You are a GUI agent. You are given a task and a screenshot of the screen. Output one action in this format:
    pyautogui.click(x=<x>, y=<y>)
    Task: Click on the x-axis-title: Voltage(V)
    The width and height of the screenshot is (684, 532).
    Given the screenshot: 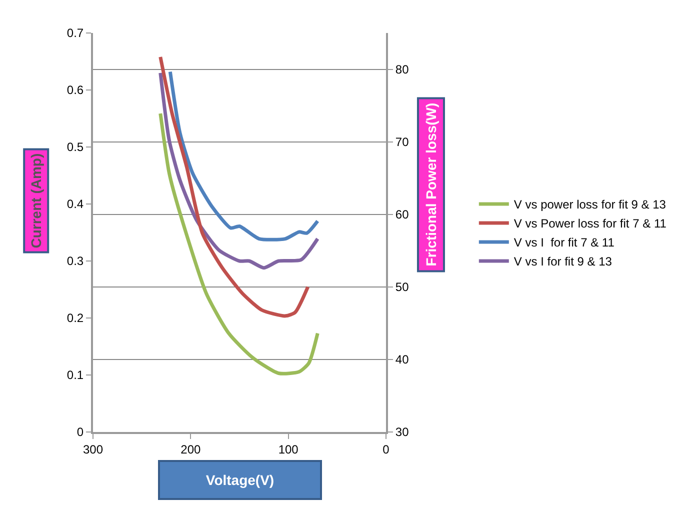 What is the action you would take?
    pyautogui.click(x=240, y=480)
    